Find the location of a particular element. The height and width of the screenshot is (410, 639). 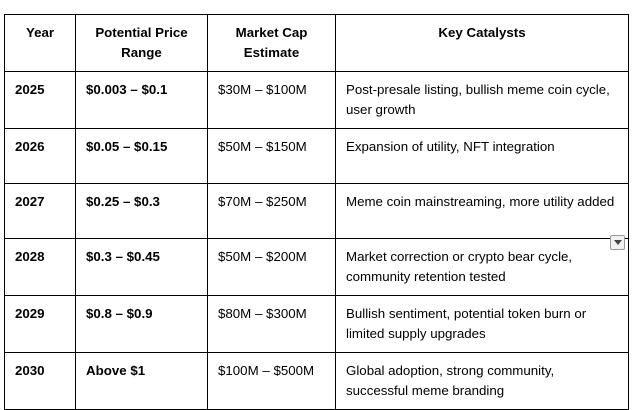

cell-price-range: $0.8 – $0.9 is located at coordinates (141, 324).